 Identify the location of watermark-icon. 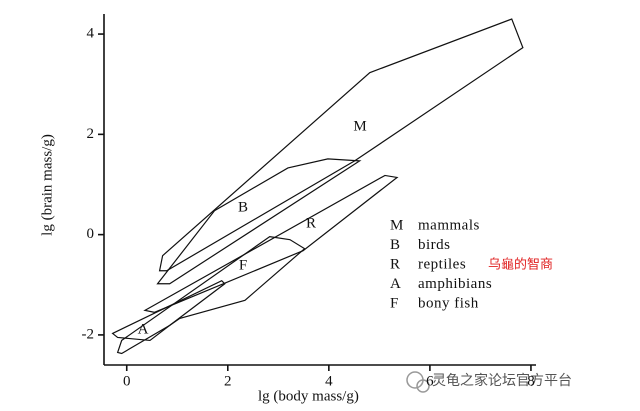
(418, 382).